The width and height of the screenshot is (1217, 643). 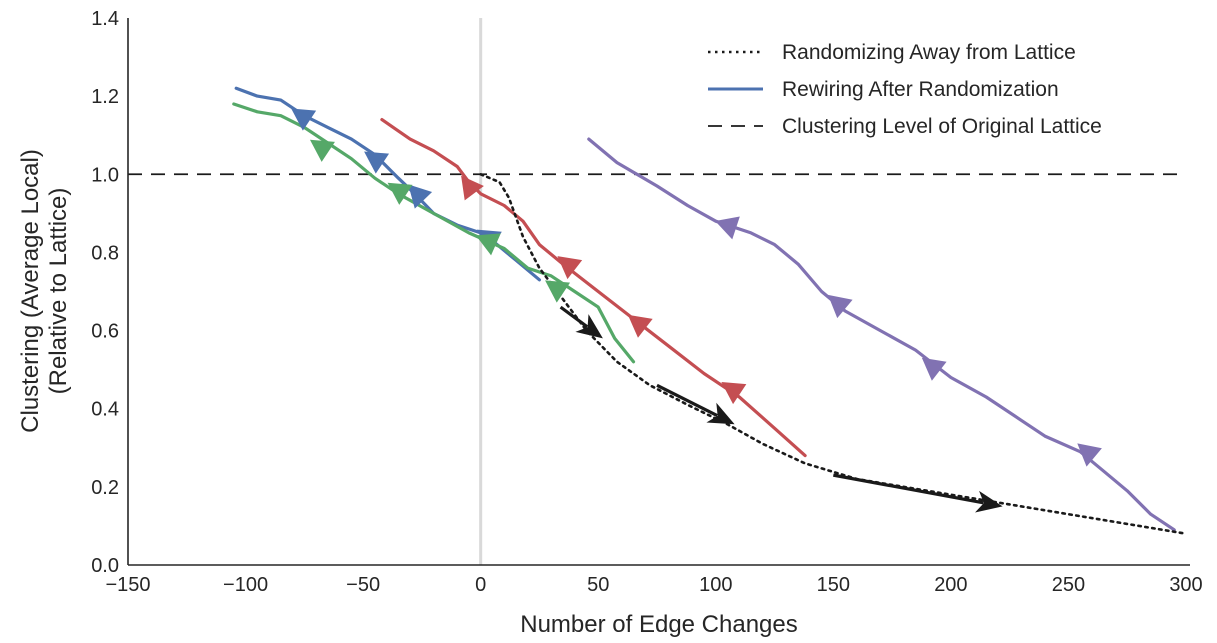 What do you see at coordinates (105, 292) in the screenshot?
I see `y-tick-labels: 0.0 0.2 0.4 0.6 0.8 1.0 1.2 1.4` at bounding box center [105, 292].